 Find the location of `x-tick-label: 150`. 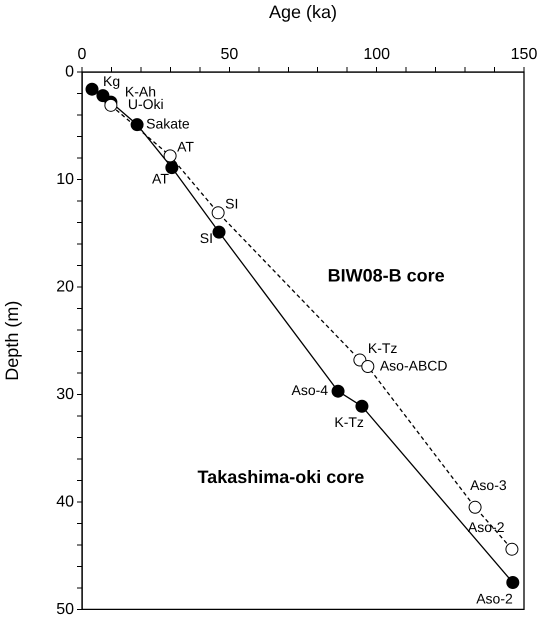

x-tick-label: 150 is located at coordinates (524, 54).